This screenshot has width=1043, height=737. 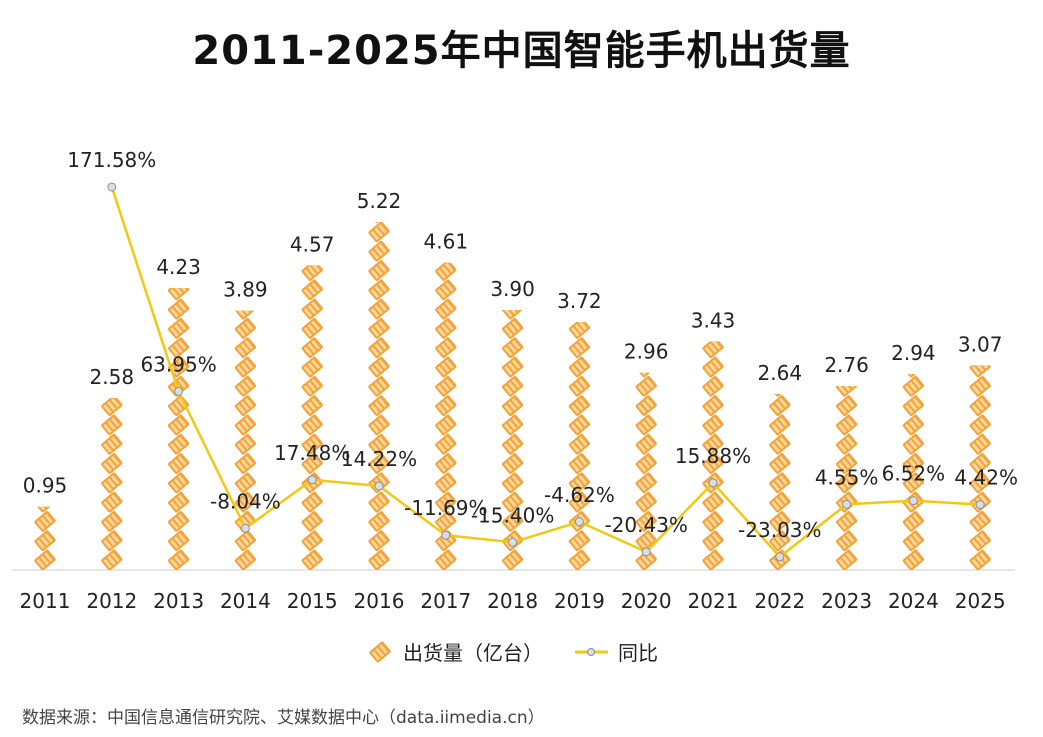 I want to click on bar-2013, so click(x=178, y=429).